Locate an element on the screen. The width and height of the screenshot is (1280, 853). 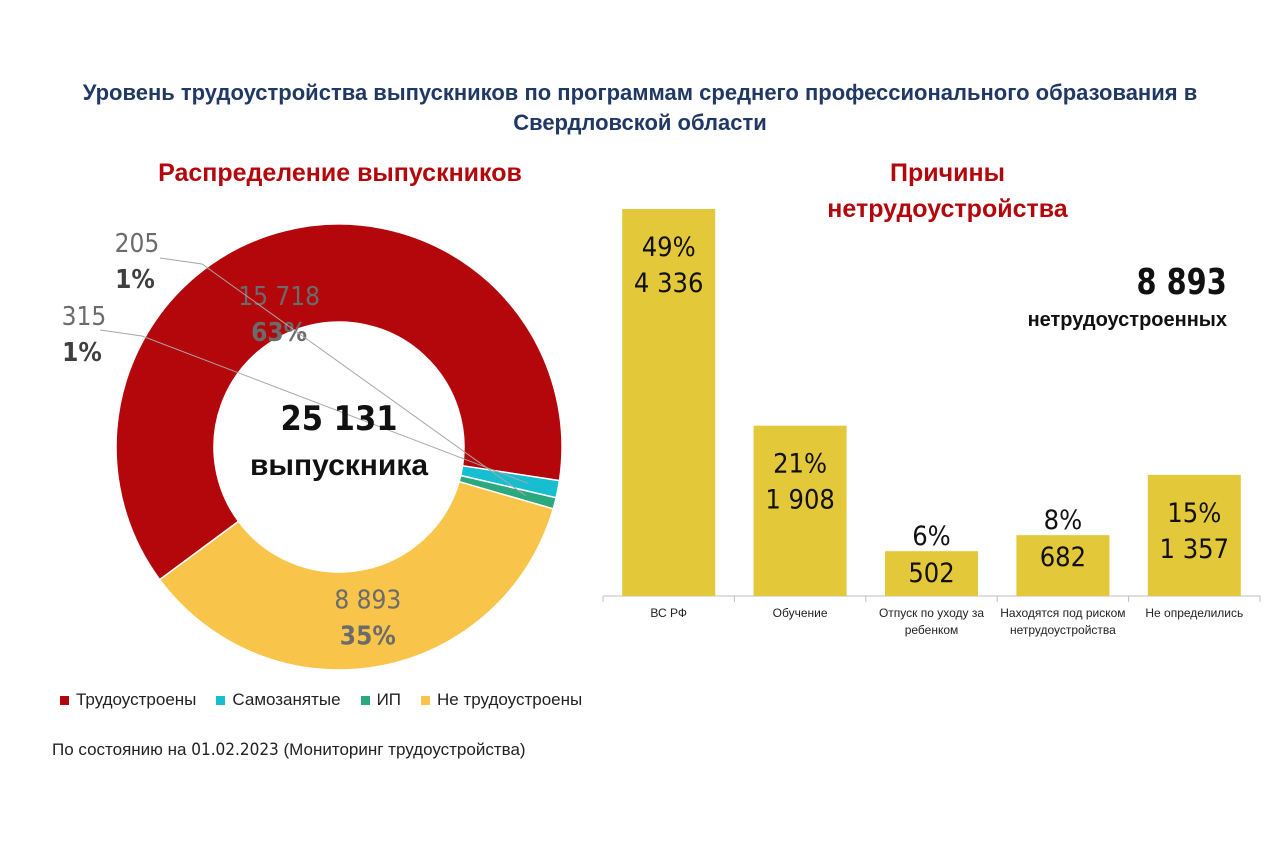
donut-value-label-1: 315 is located at coordinates (84, 317).